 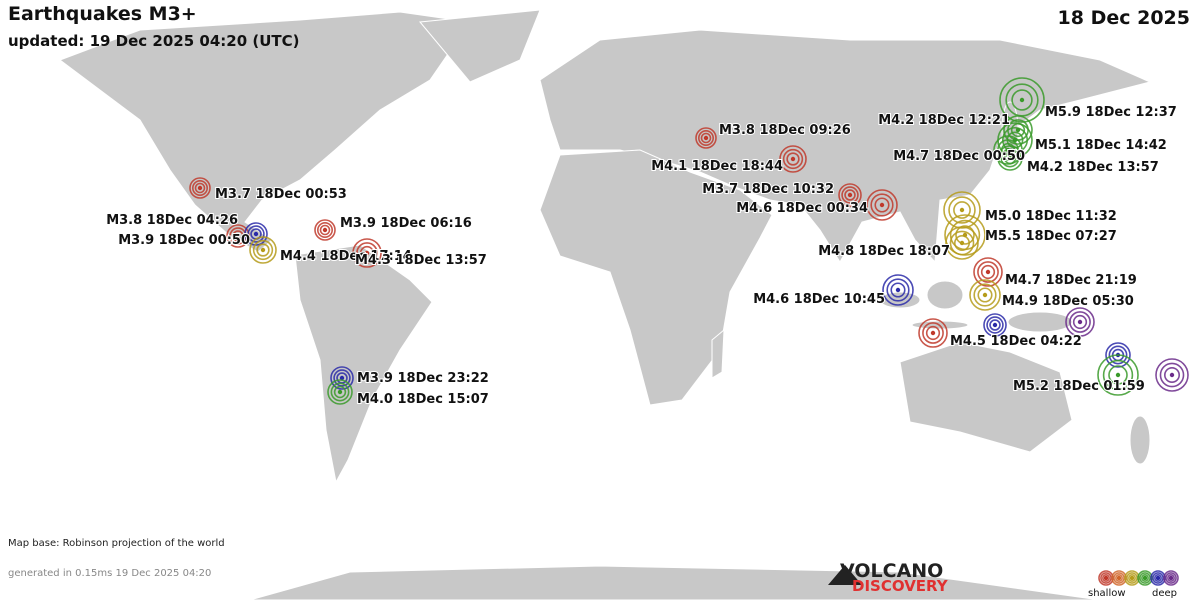 What do you see at coordinates (986, 397) in the screenshot?
I see `australia` at bounding box center [986, 397].